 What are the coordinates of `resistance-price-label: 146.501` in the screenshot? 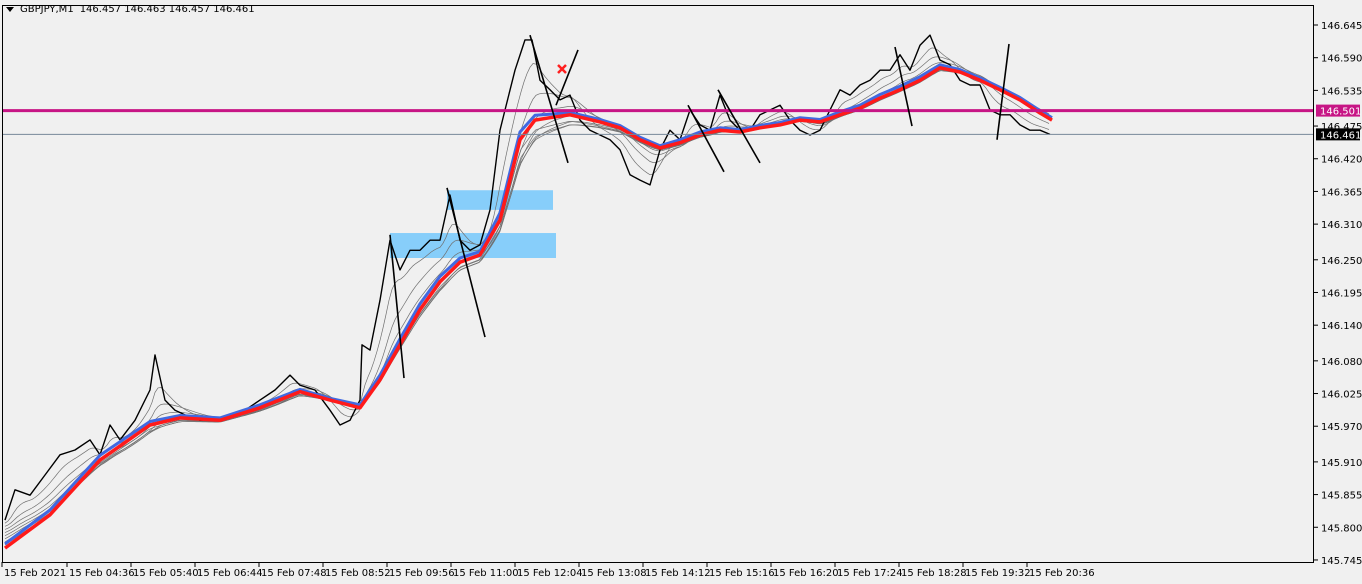 It's located at (1340, 112).